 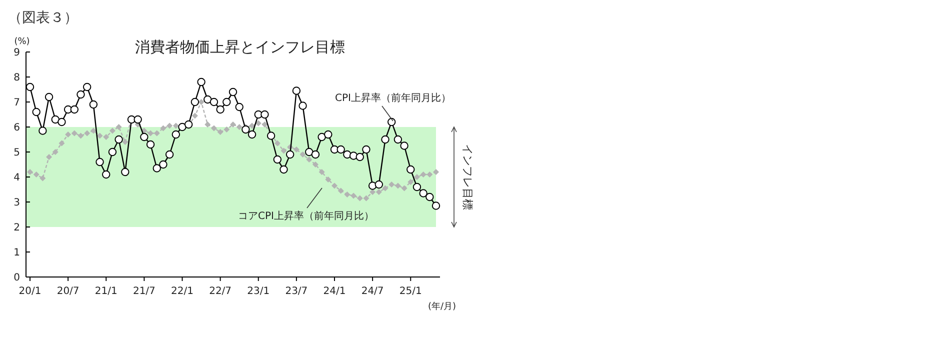 What do you see at coordinates (17, 278) in the screenshot?
I see `y-tick-label: 0` at bounding box center [17, 278].